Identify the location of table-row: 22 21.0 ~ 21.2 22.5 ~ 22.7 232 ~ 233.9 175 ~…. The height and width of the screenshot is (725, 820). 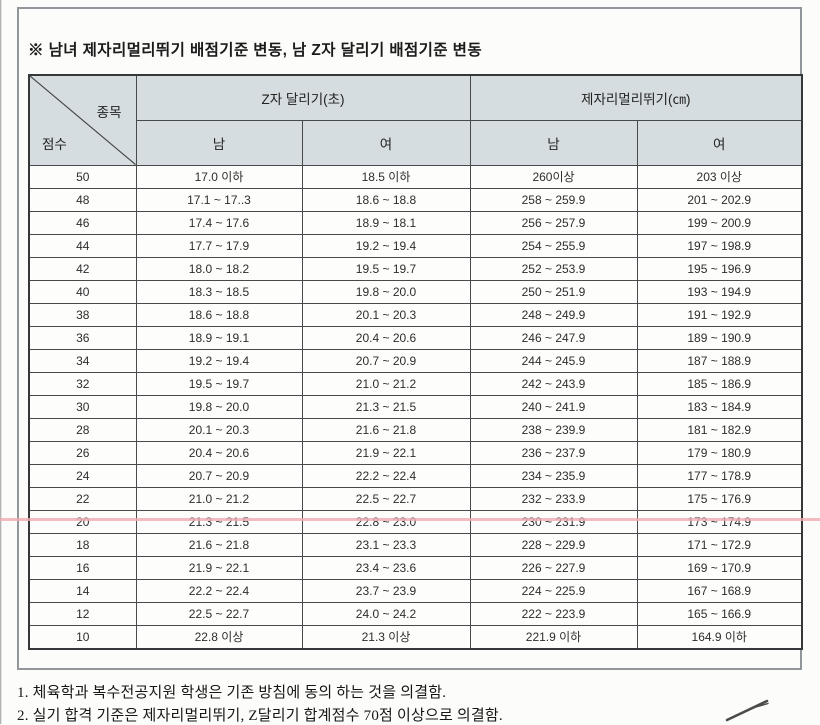
(415, 498).